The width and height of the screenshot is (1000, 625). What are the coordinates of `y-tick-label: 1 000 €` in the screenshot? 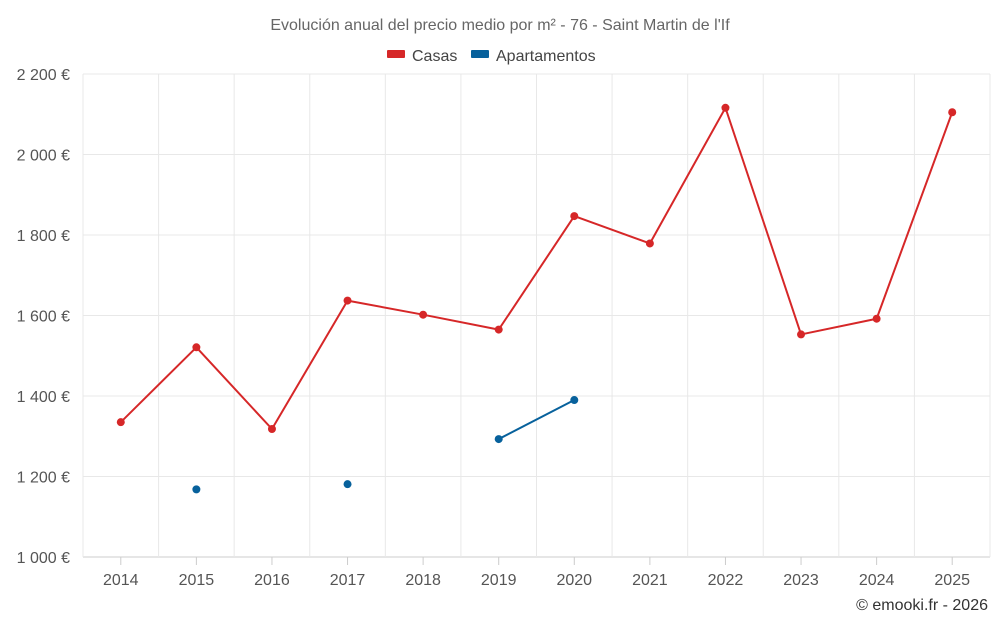 It's located at (43, 558).